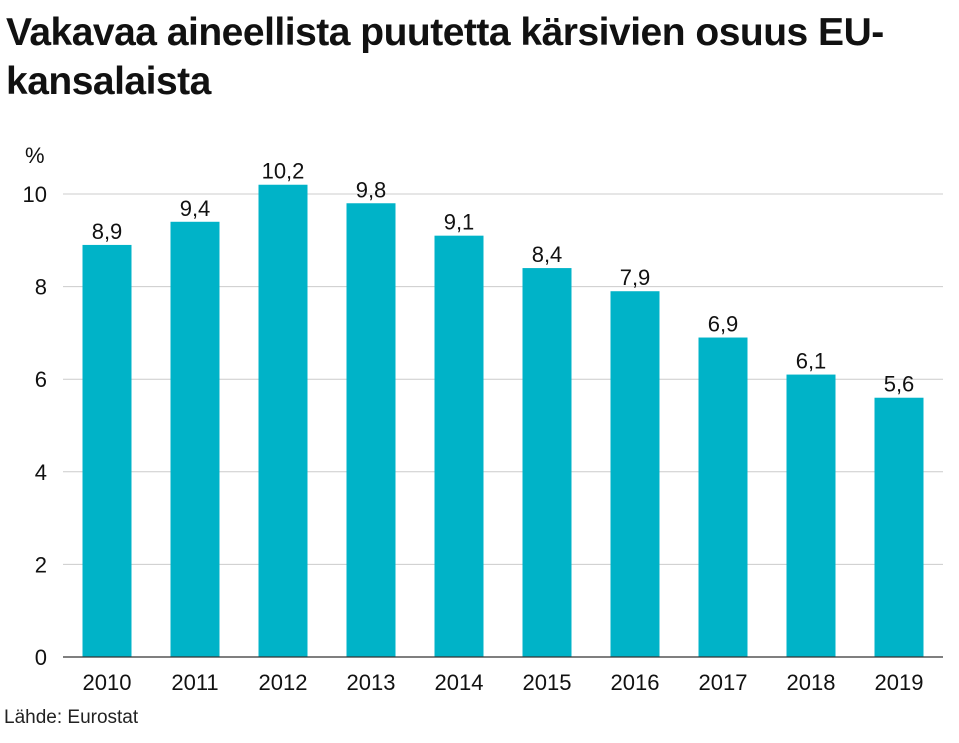 This screenshot has height=743, width=959. Describe the element at coordinates (723, 497) in the screenshot. I see `bar-2017` at that location.